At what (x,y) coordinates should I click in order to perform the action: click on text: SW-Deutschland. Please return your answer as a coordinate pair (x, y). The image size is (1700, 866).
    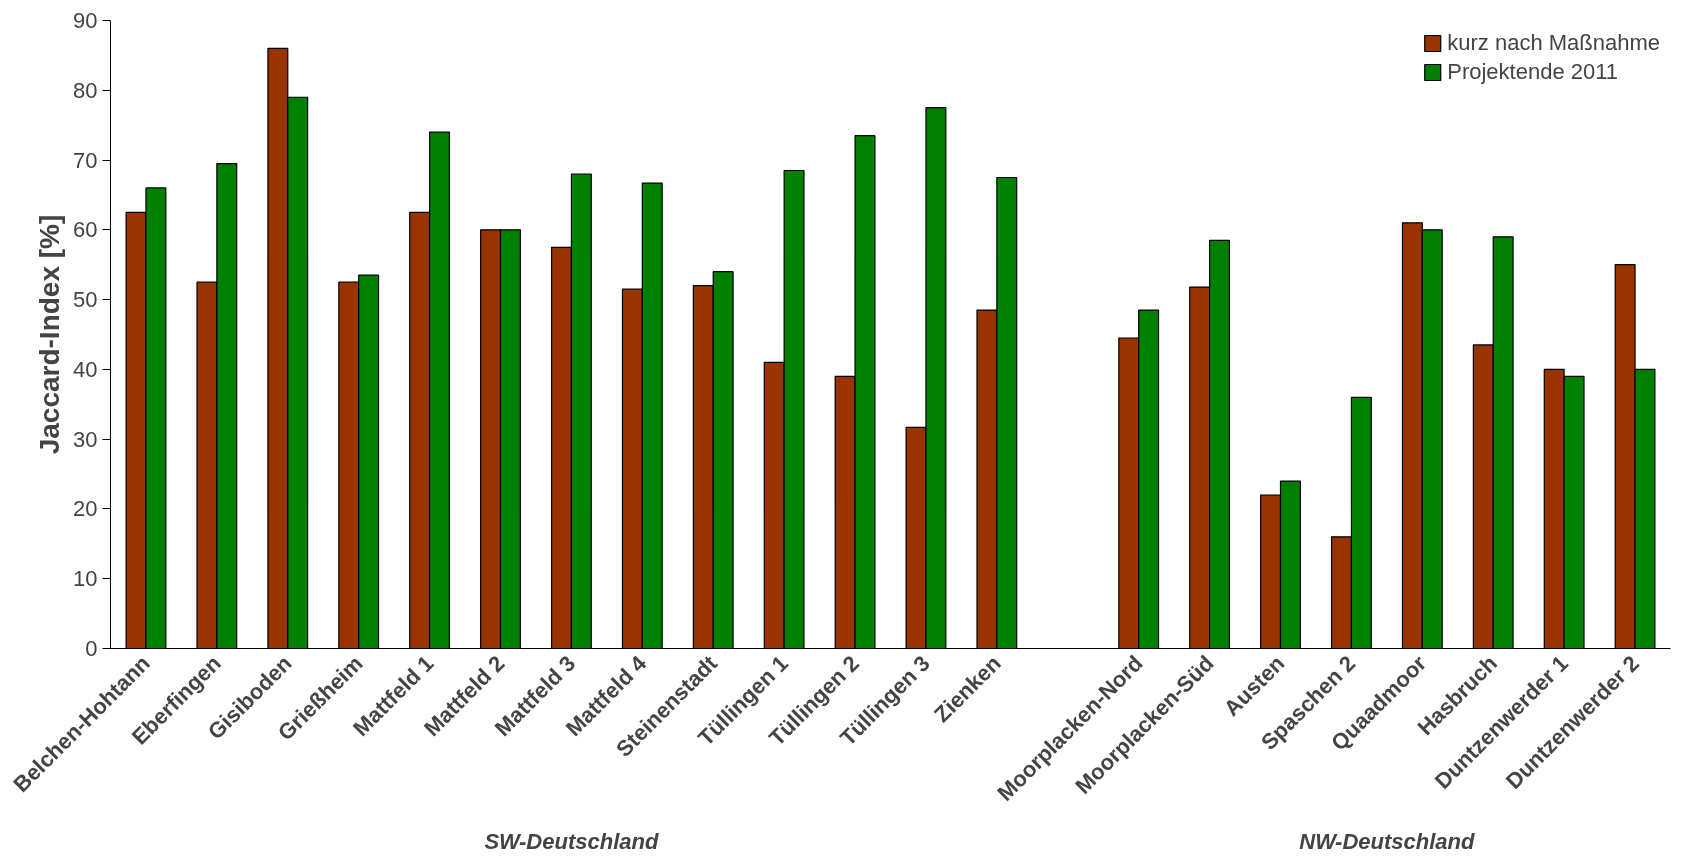
    Looking at the image, I should click on (571, 841).